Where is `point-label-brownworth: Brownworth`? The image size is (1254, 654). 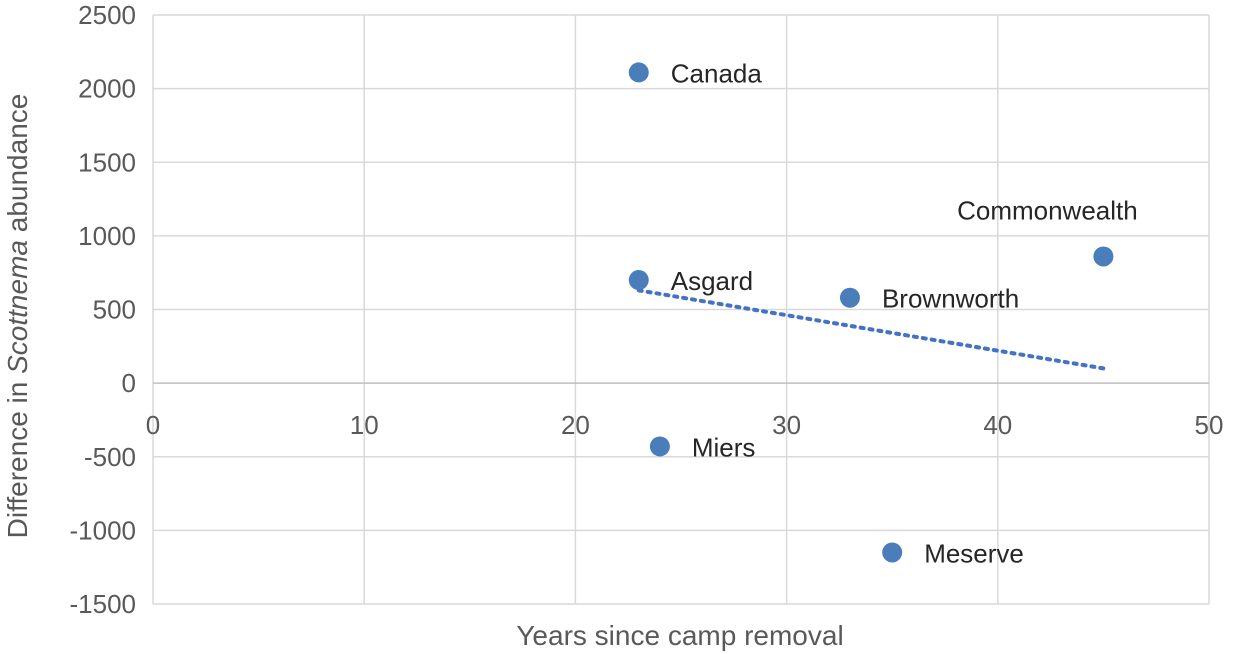 point-label-brownworth: Brownworth is located at coordinates (950, 299).